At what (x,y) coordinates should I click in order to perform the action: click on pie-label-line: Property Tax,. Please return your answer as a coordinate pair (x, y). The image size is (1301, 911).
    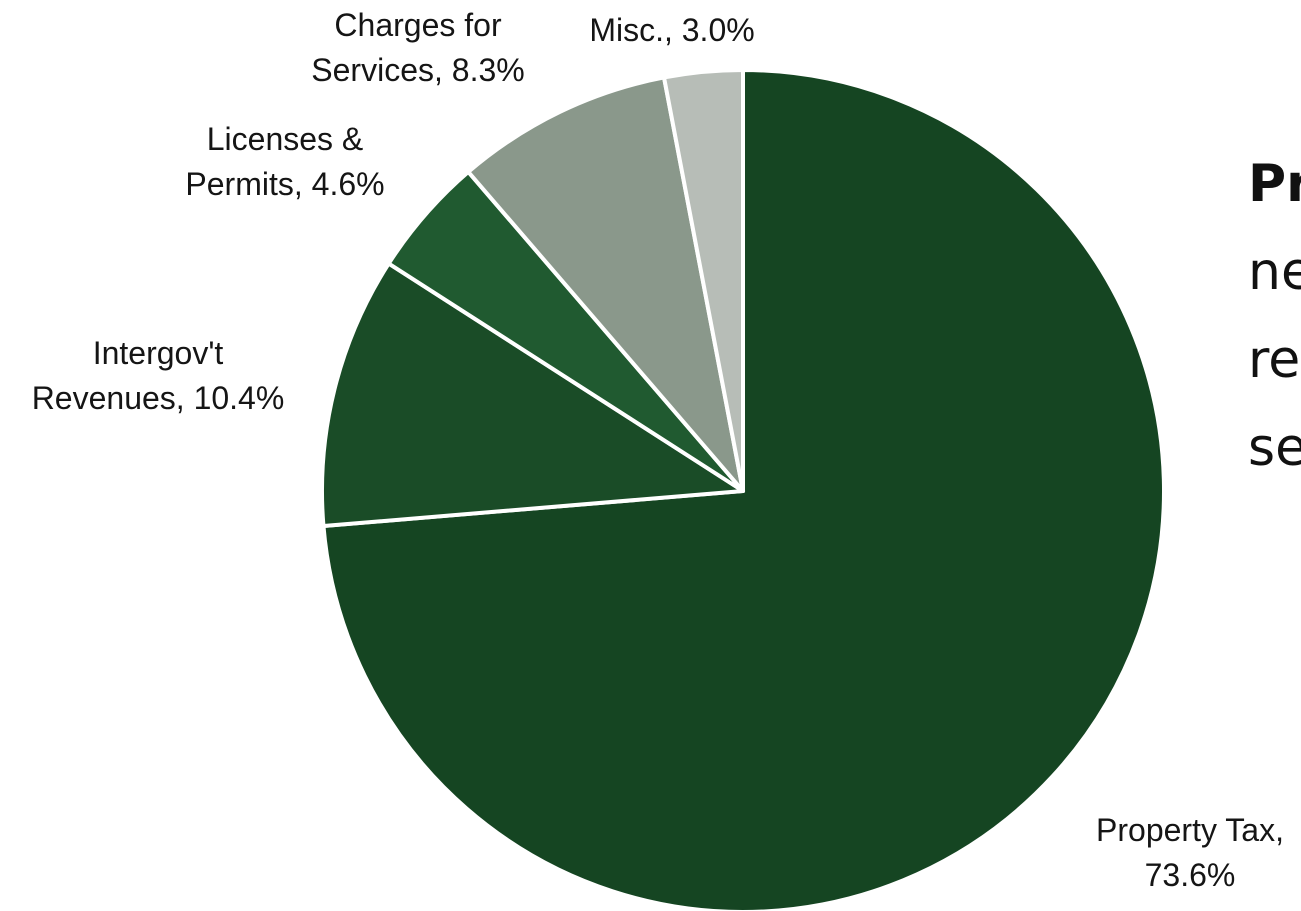
    Looking at the image, I should click on (1190, 830).